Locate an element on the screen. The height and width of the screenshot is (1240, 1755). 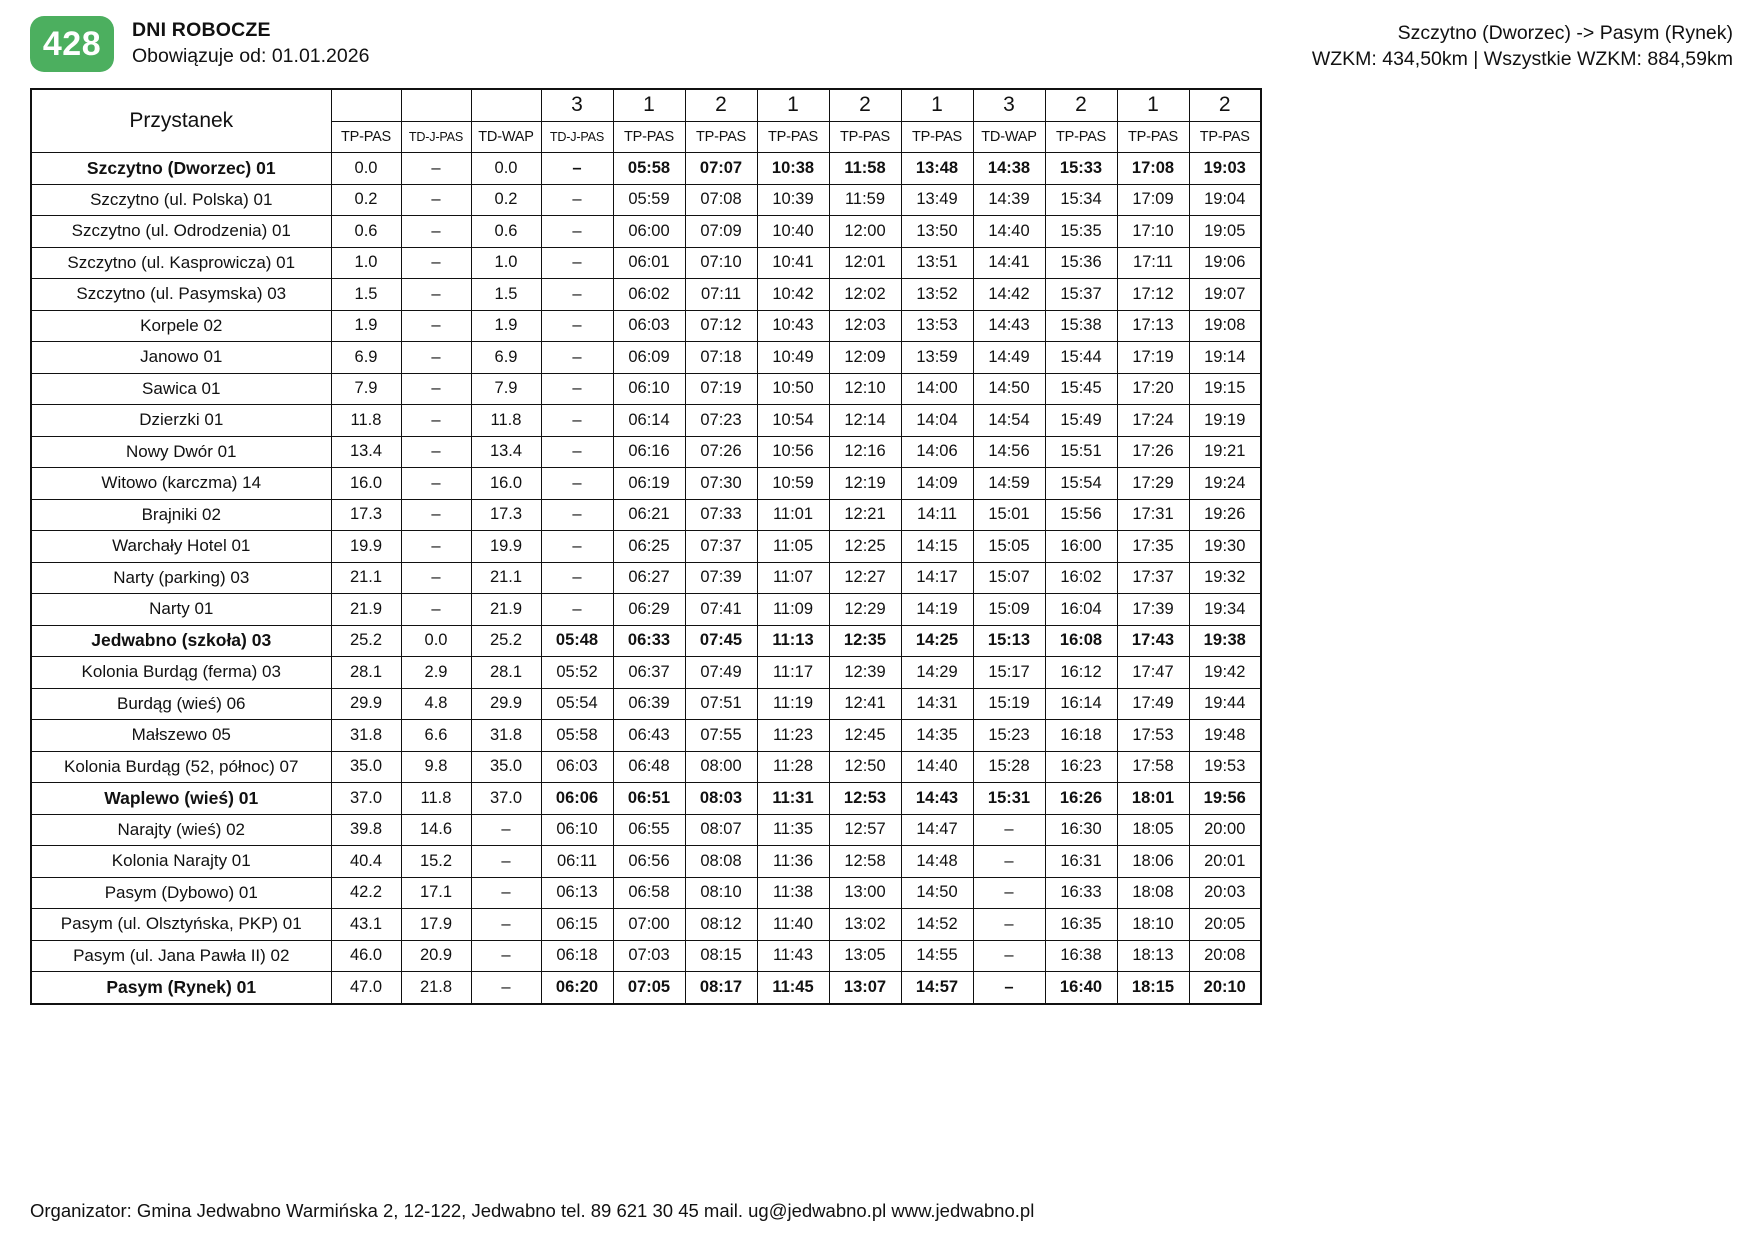
departure-time-cell: 16:08 is located at coordinates (1081, 640).